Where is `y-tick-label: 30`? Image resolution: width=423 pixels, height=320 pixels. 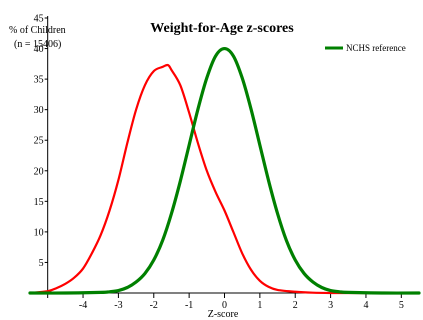
y-tick-label: 30 is located at coordinates (39, 110).